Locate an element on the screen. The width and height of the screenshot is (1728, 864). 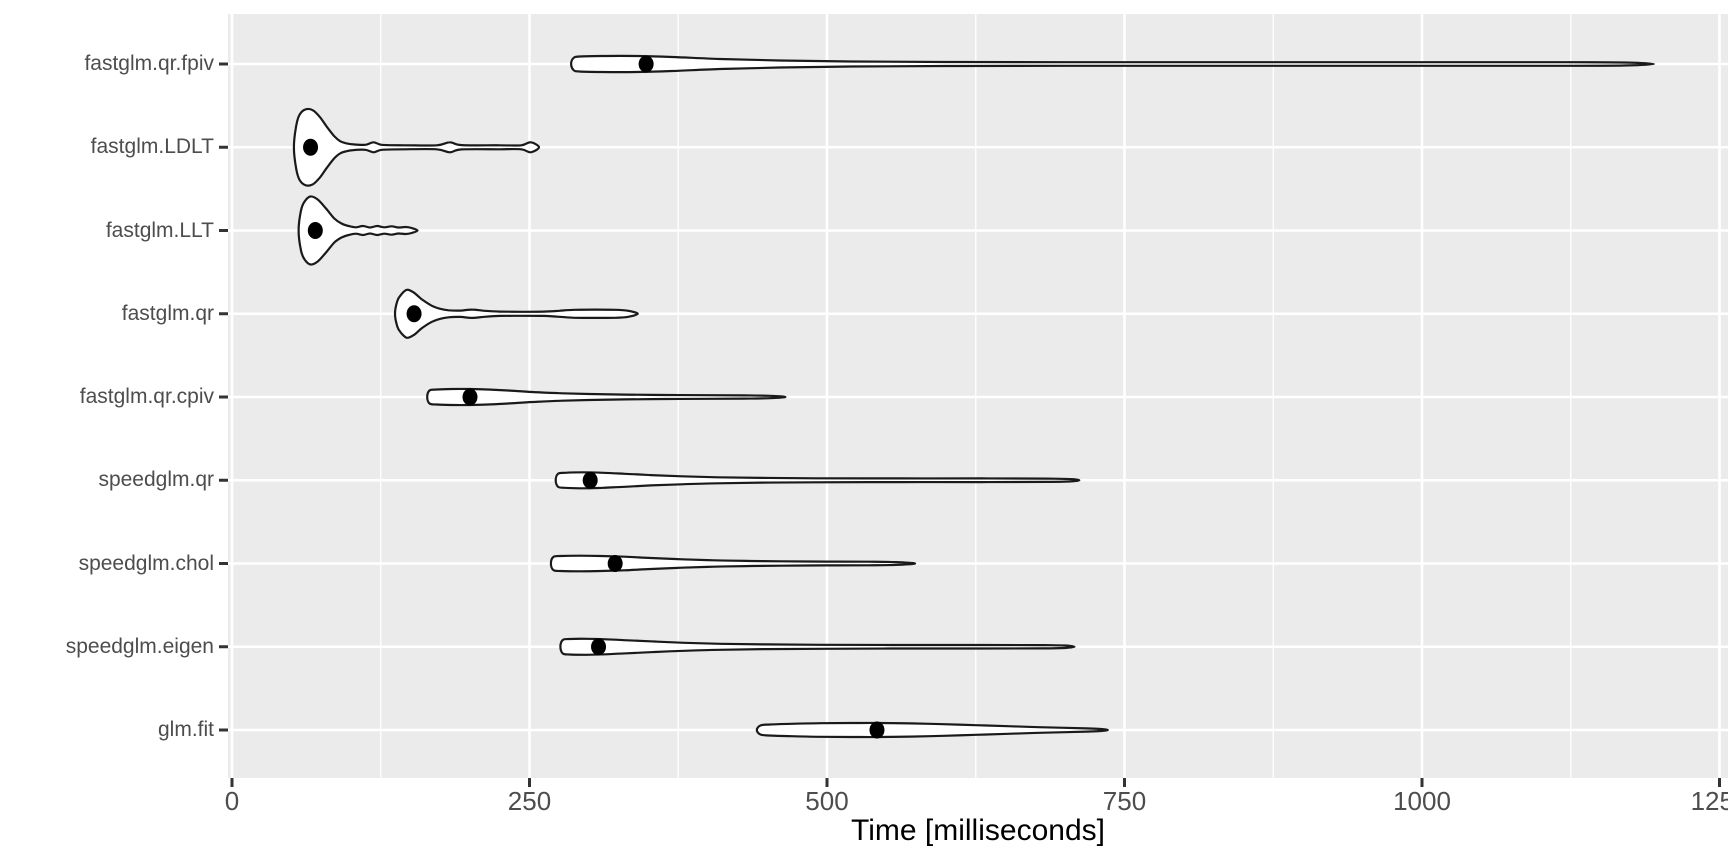
median-dot-fastglm.qr is located at coordinates (414, 314).